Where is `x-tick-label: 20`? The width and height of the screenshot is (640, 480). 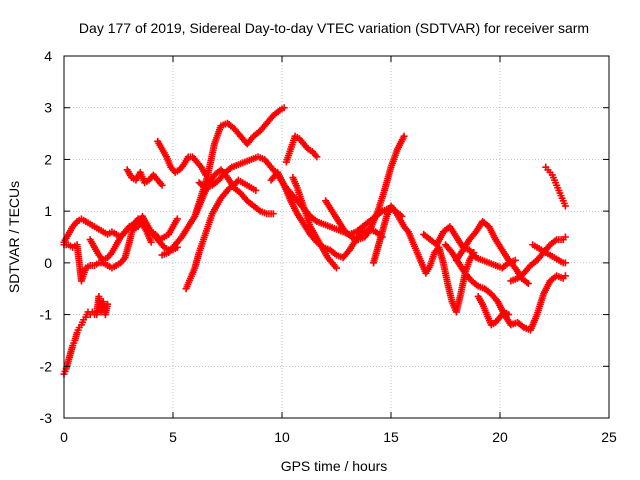 x-tick-label: 20 is located at coordinates (500, 437).